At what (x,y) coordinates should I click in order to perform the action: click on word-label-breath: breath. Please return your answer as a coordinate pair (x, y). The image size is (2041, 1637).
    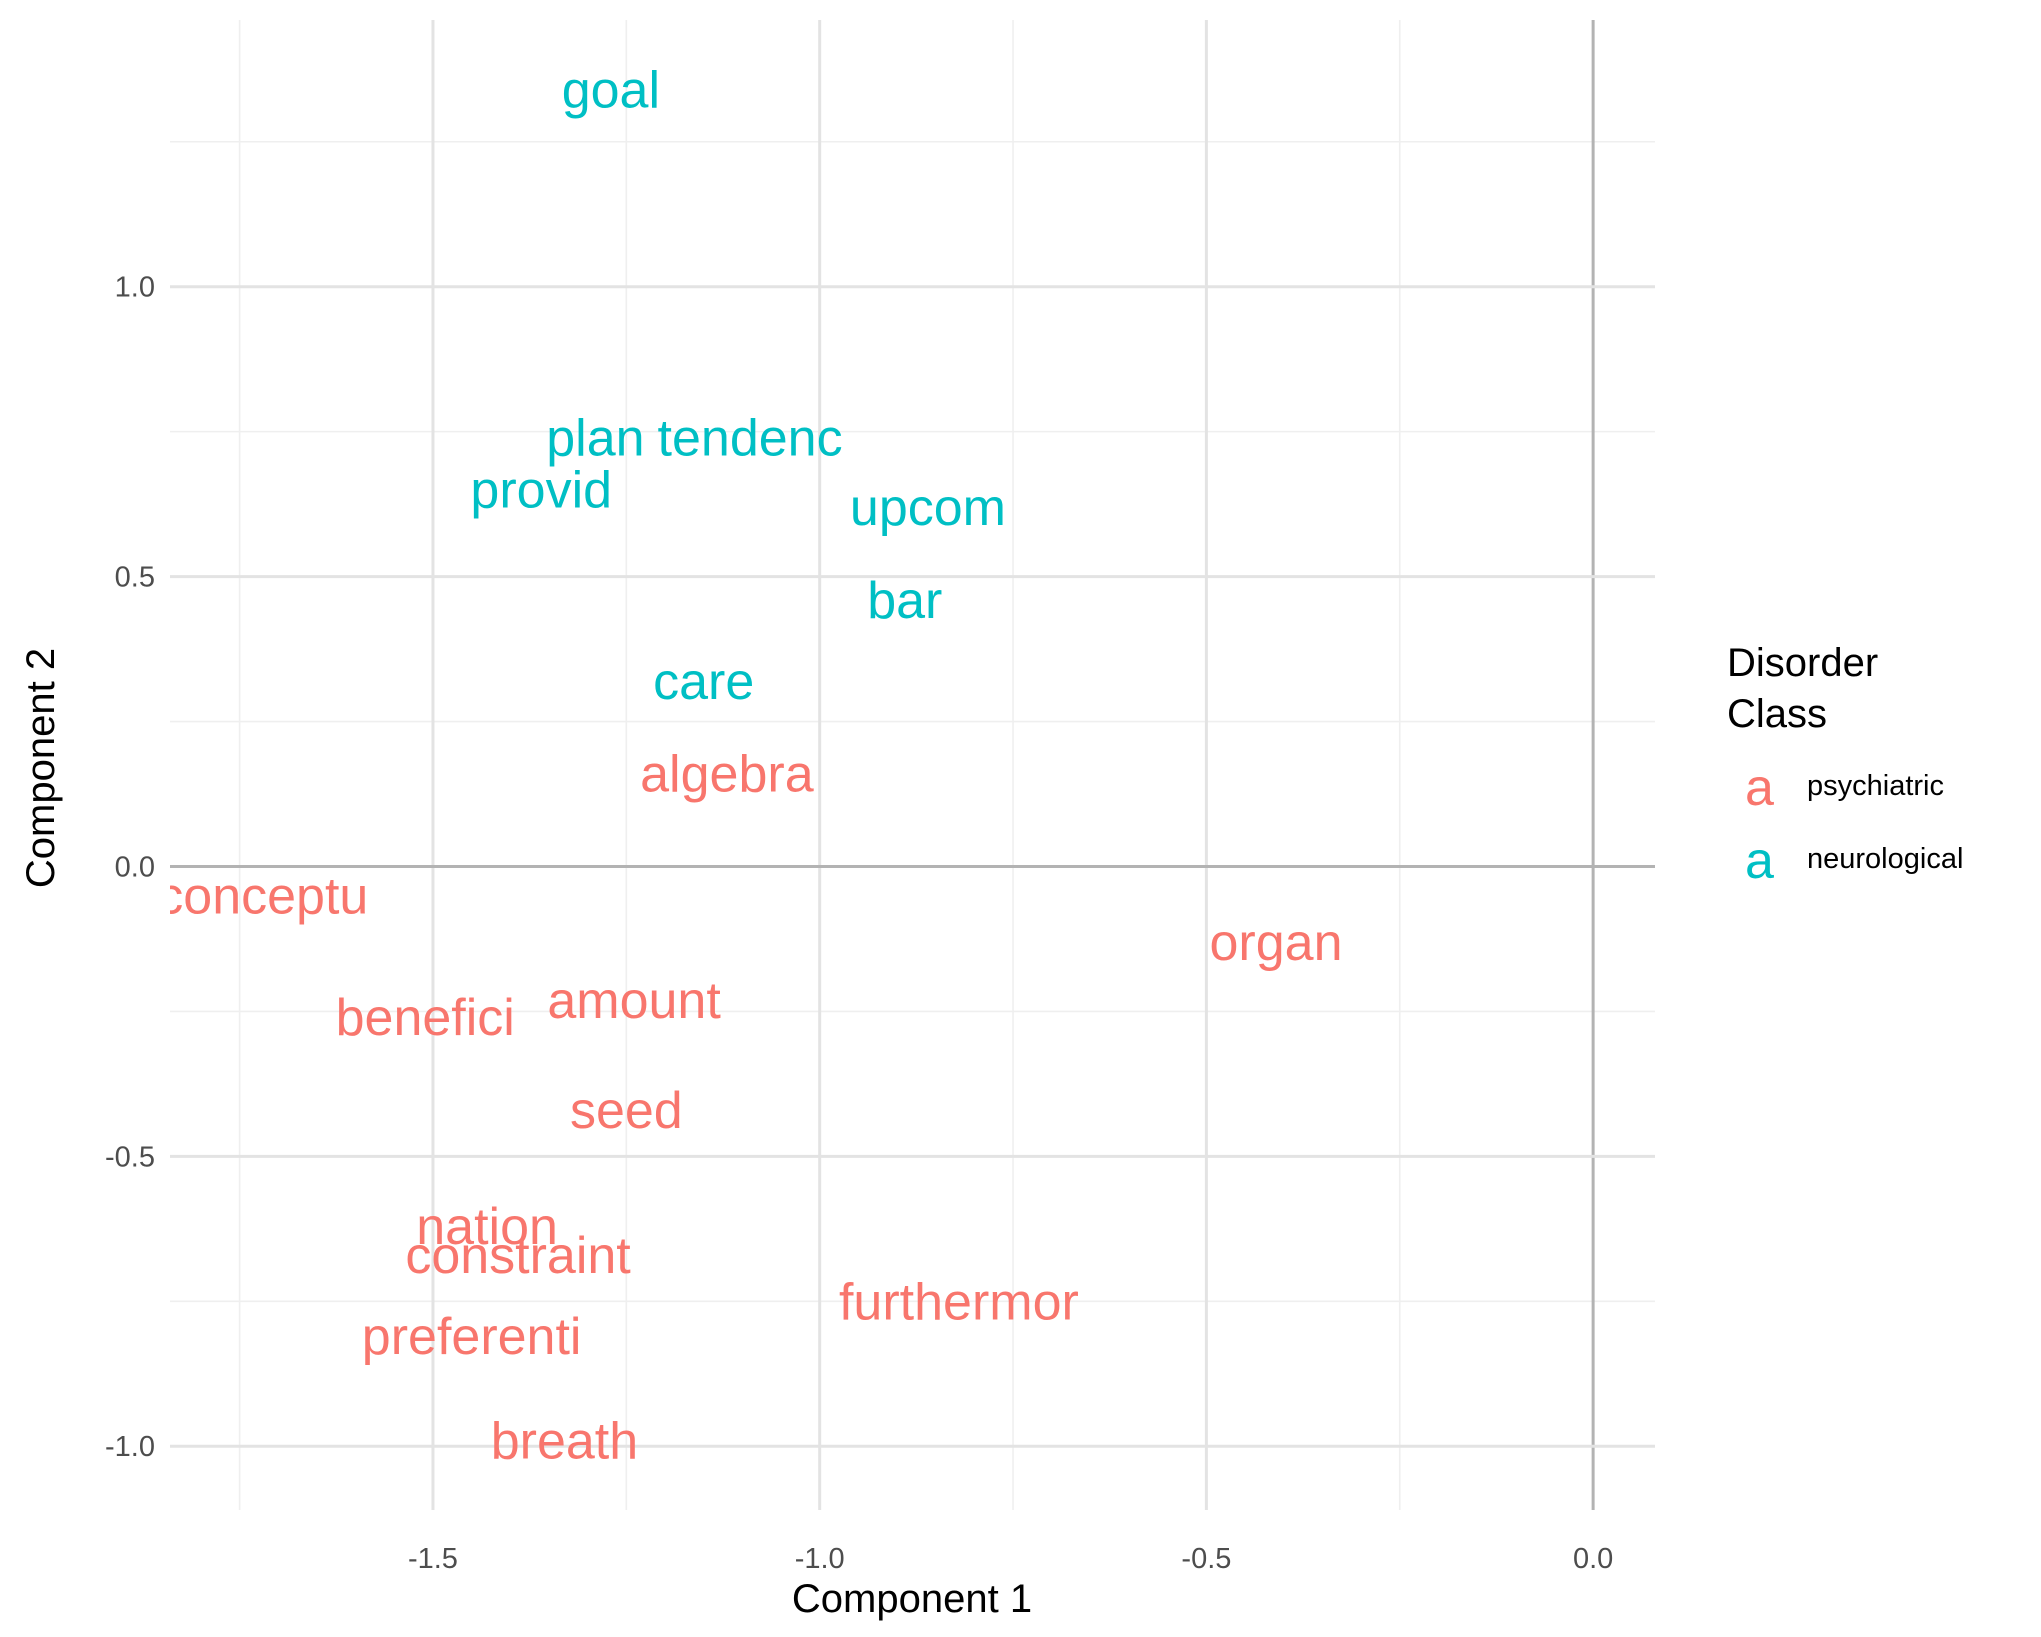
    Looking at the image, I should click on (564, 1441).